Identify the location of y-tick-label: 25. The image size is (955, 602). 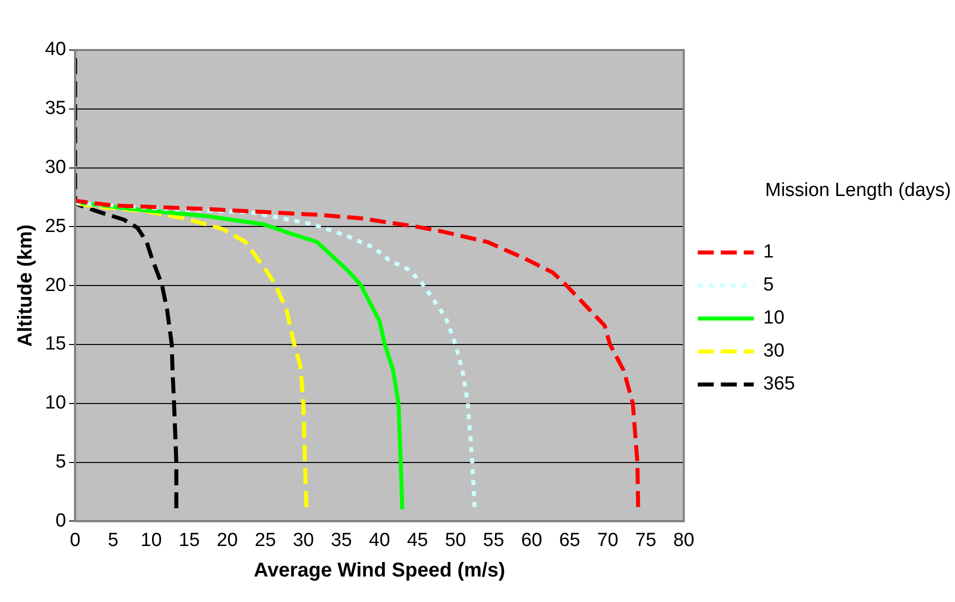
(55, 226).